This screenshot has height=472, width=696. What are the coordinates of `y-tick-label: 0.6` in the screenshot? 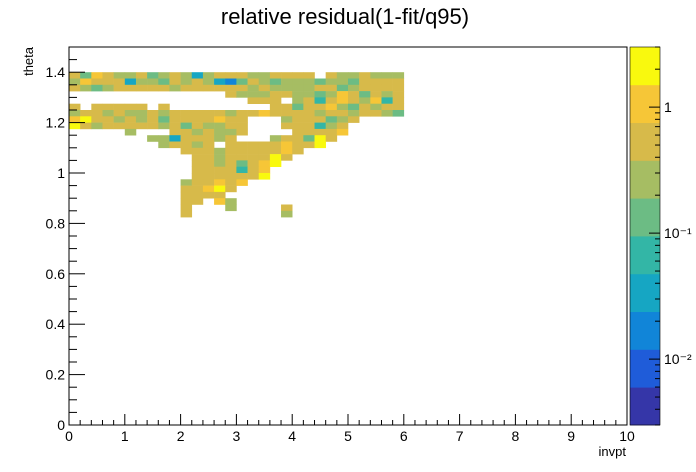 It's located at (56, 274).